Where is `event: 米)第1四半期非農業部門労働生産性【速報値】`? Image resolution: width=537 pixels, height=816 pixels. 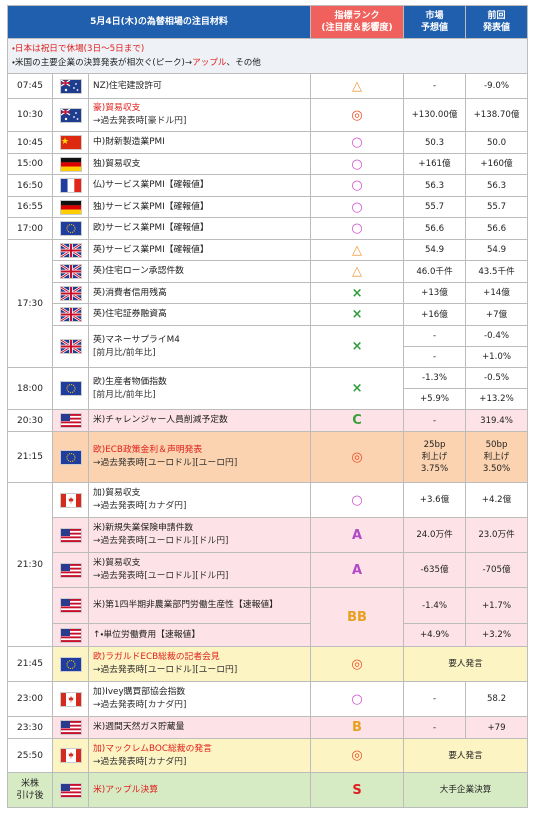
event: 米)第1四半期非農業部門労働生産性【速報値】 is located at coordinates (199, 605).